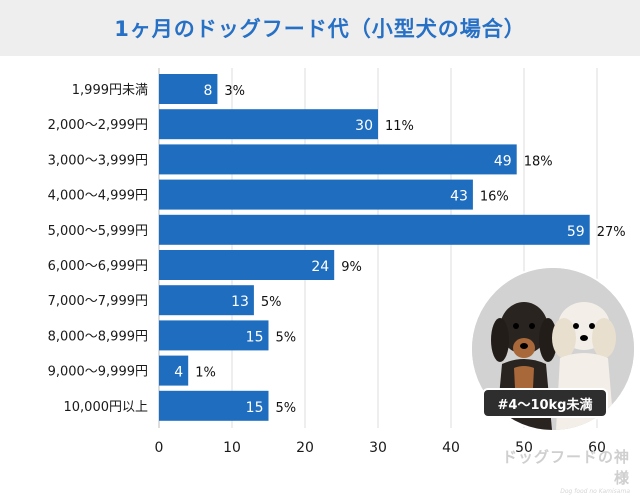 This screenshot has height=495, width=640. I want to click on category-label: 3,000〜3,999円, so click(98, 160).